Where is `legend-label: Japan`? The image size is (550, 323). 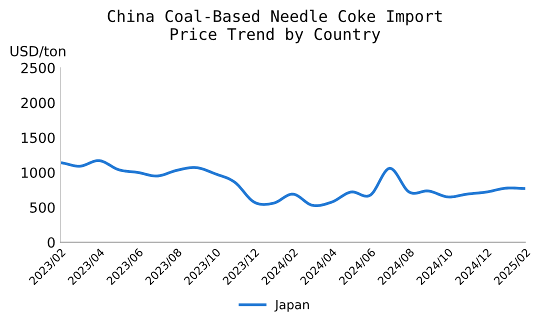 legend-label: Japan is located at coordinates (291, 306).